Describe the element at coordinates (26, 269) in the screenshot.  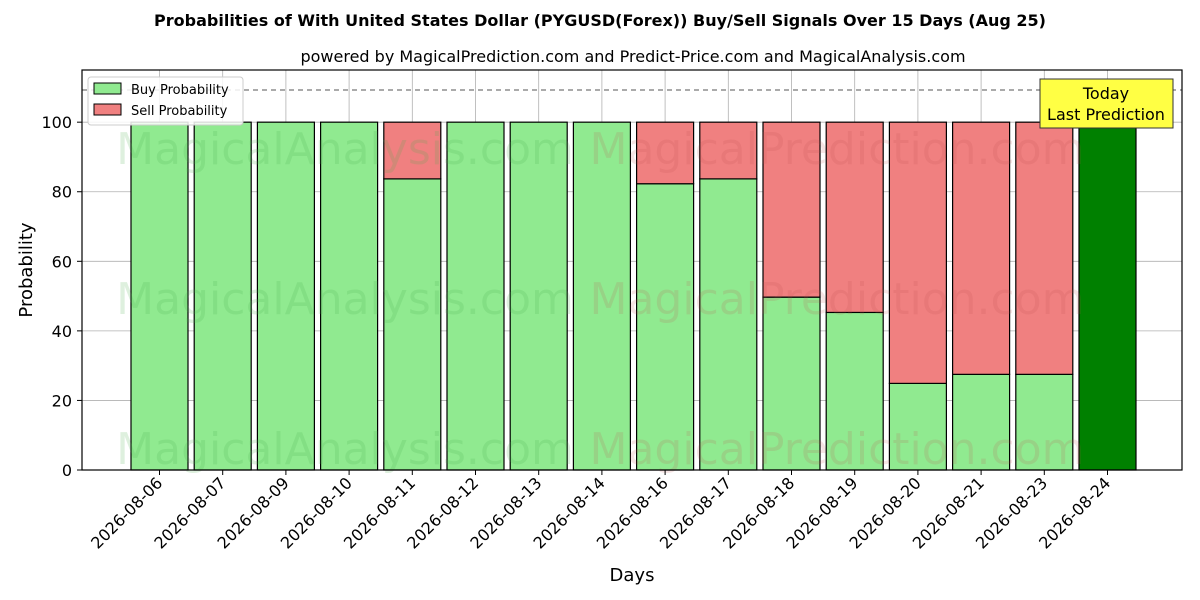
I see `y-axis-label: Probability` at that location.